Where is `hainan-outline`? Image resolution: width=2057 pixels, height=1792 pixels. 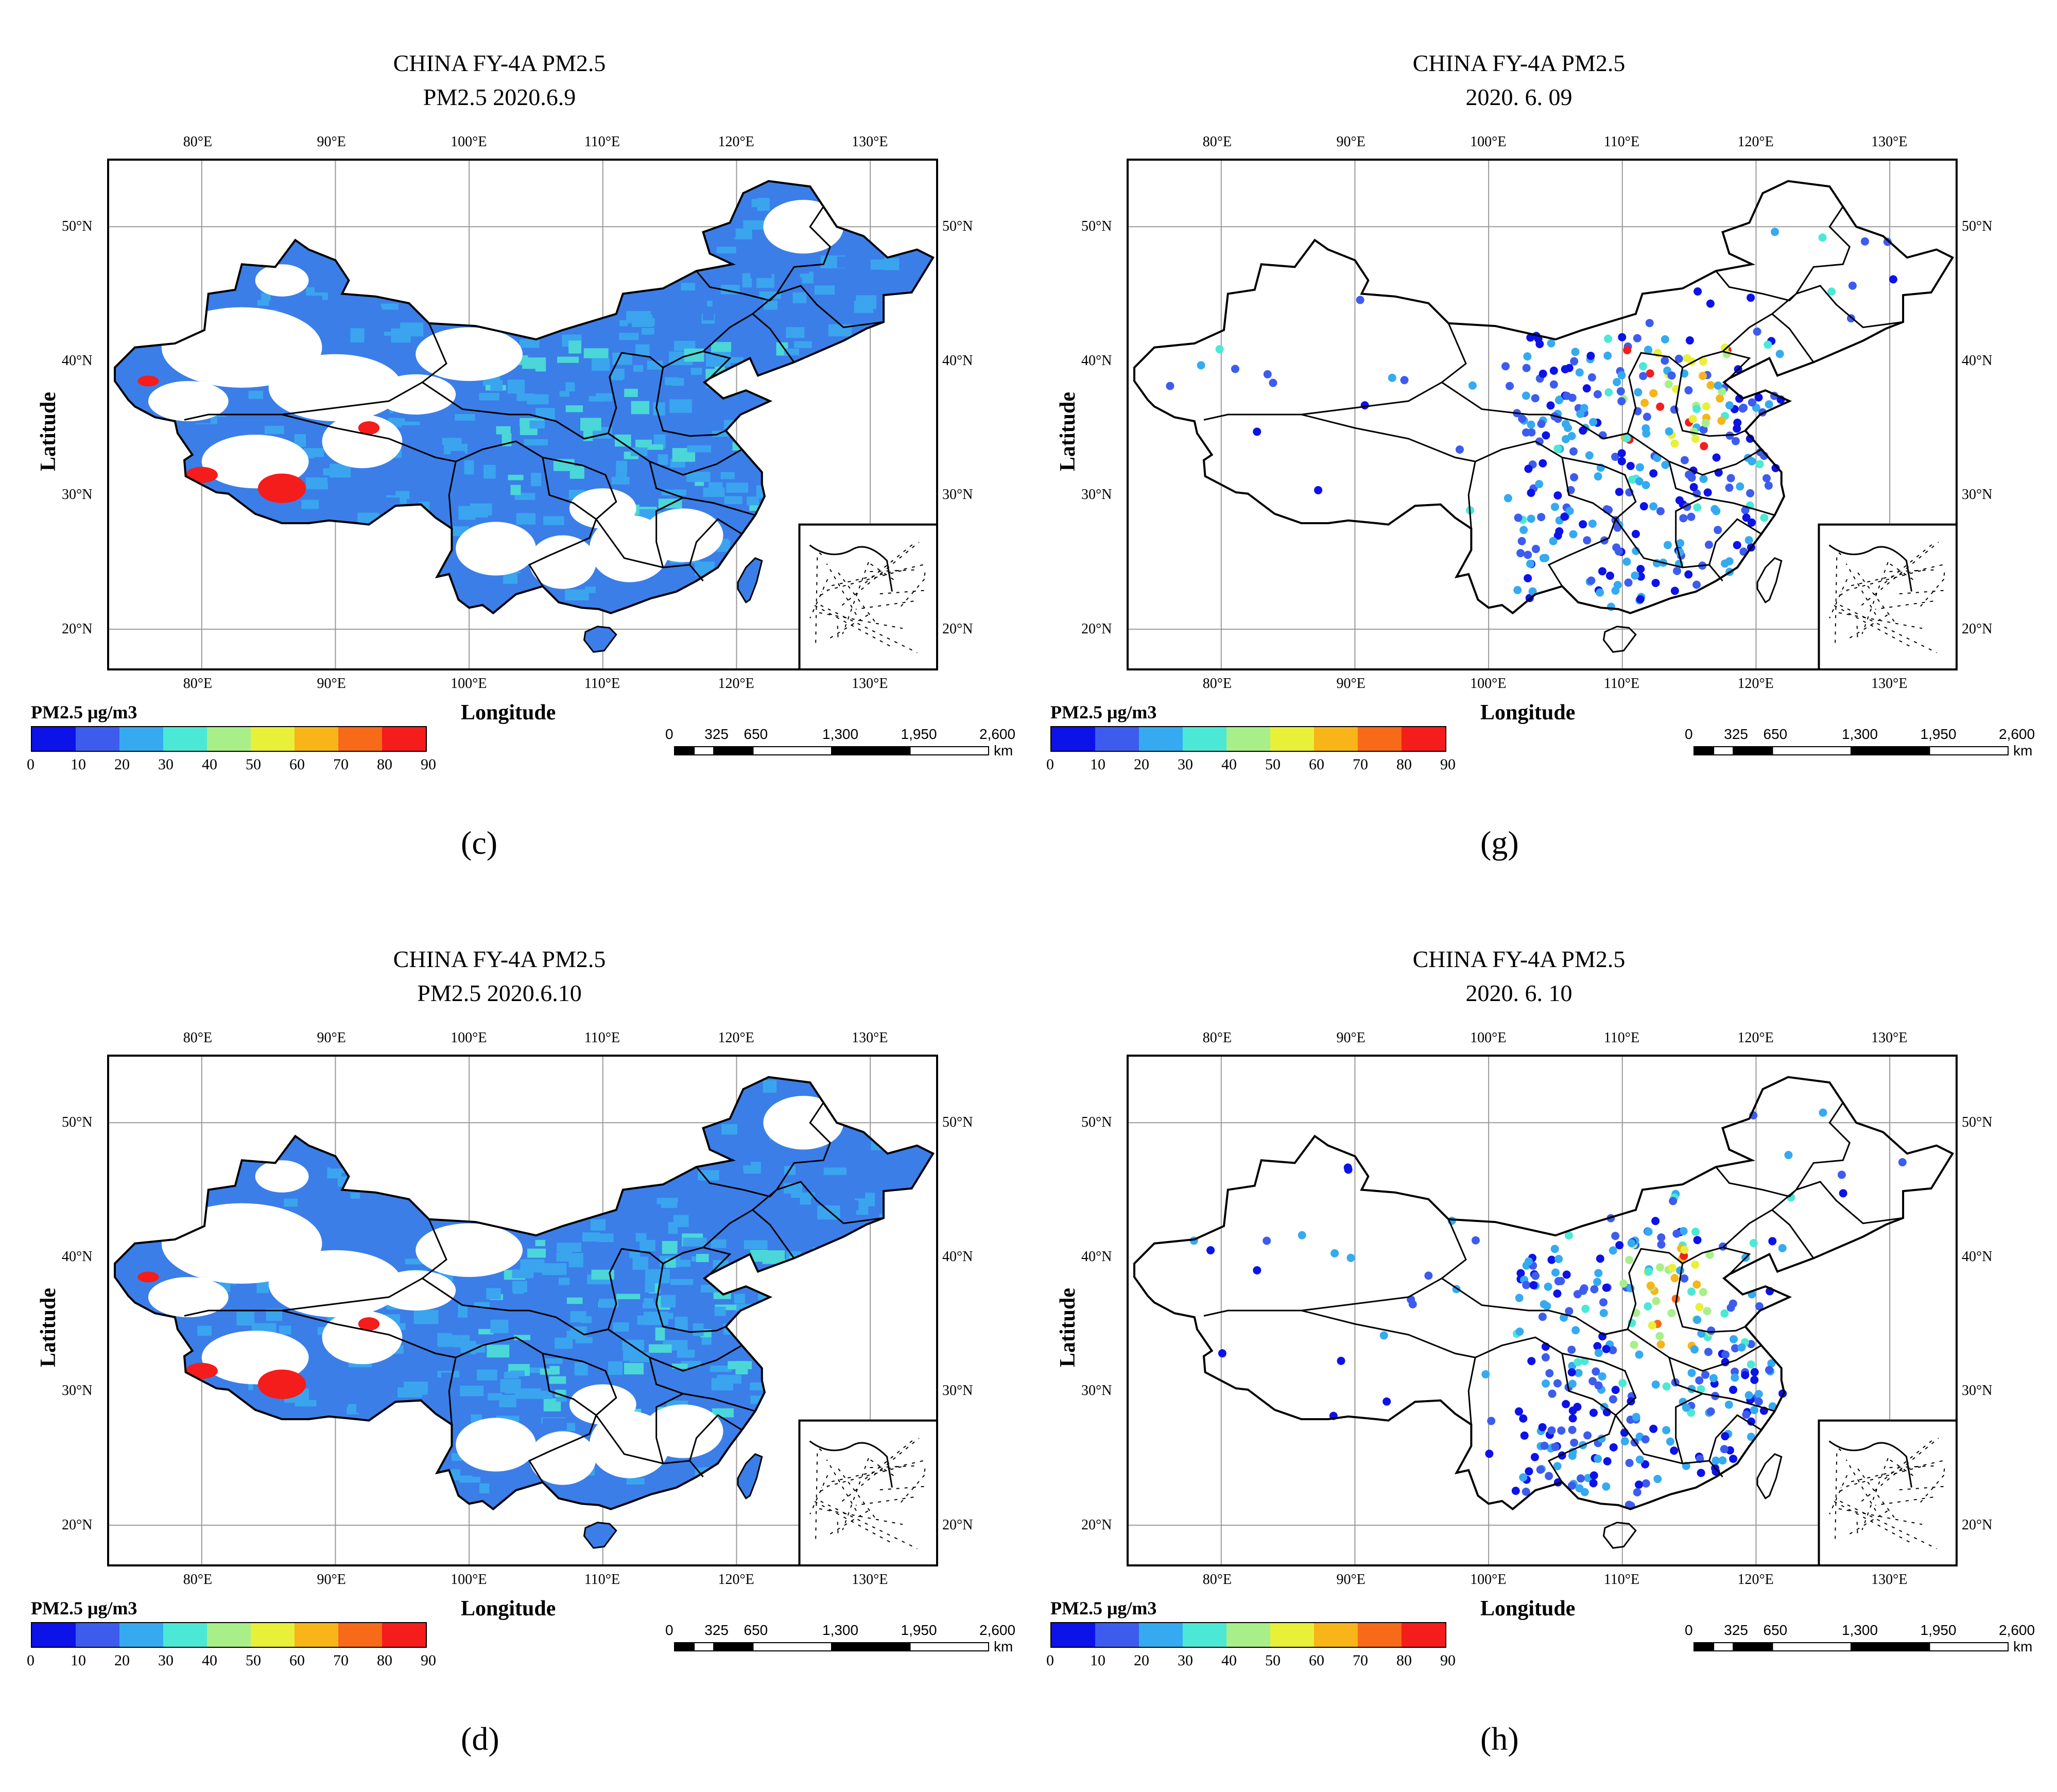
hainan-outline is located at coordinates (600, 1535).